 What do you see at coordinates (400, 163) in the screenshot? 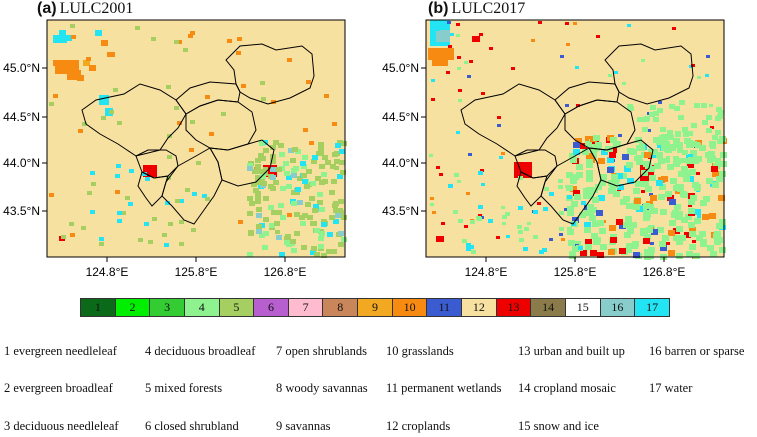
I see `lat-tick-label: 44.0°N` at bounding box center [400, 163].